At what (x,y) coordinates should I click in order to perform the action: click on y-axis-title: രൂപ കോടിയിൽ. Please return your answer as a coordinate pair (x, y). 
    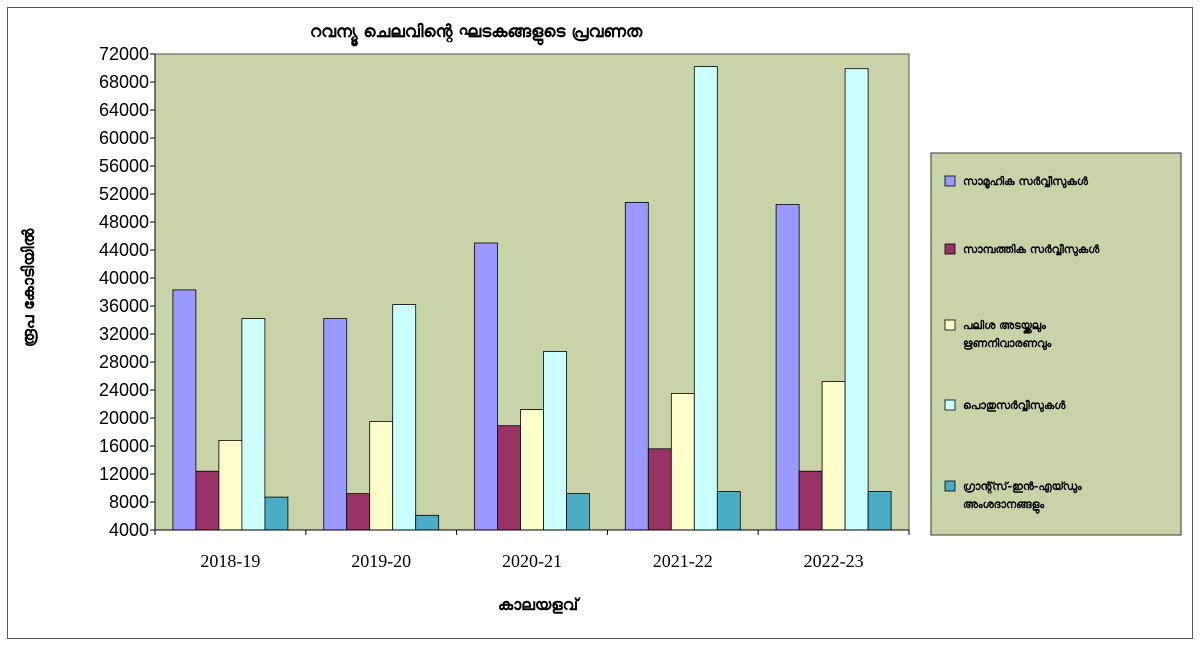
    Looking at the image, I should click on (29, 288).